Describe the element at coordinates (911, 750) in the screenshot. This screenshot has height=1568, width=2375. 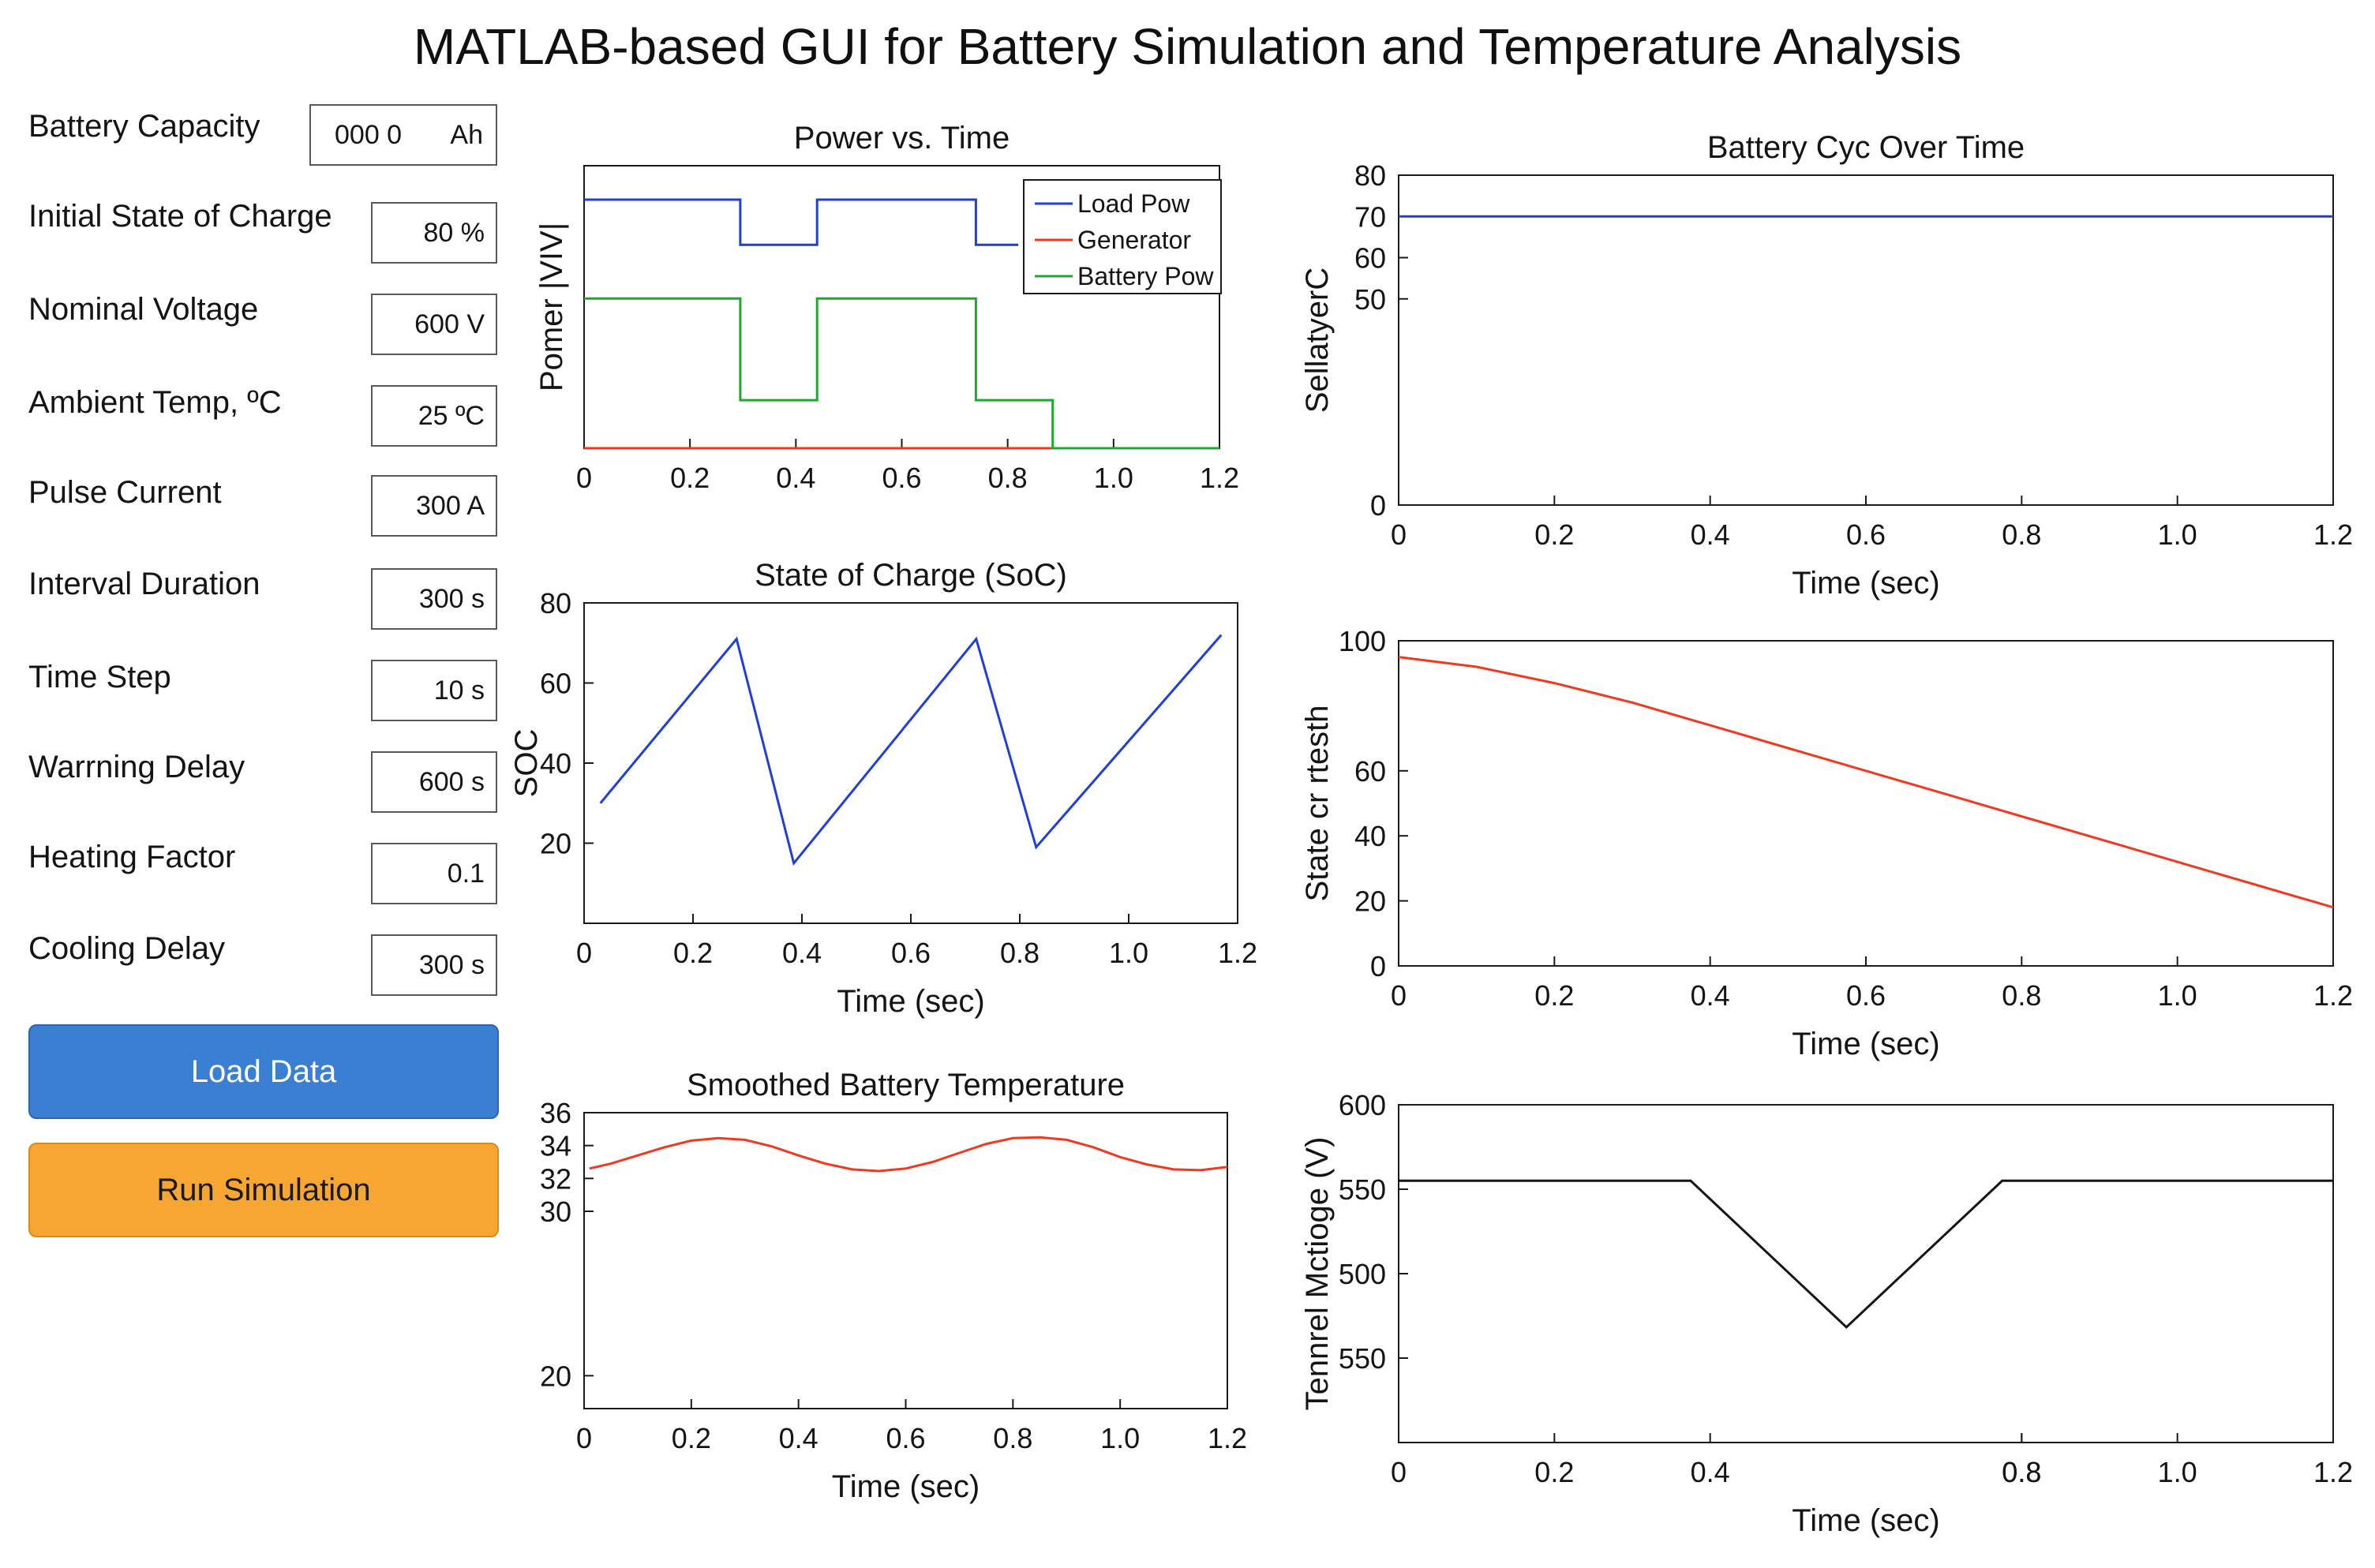
I see `series-line-soc` at that location.